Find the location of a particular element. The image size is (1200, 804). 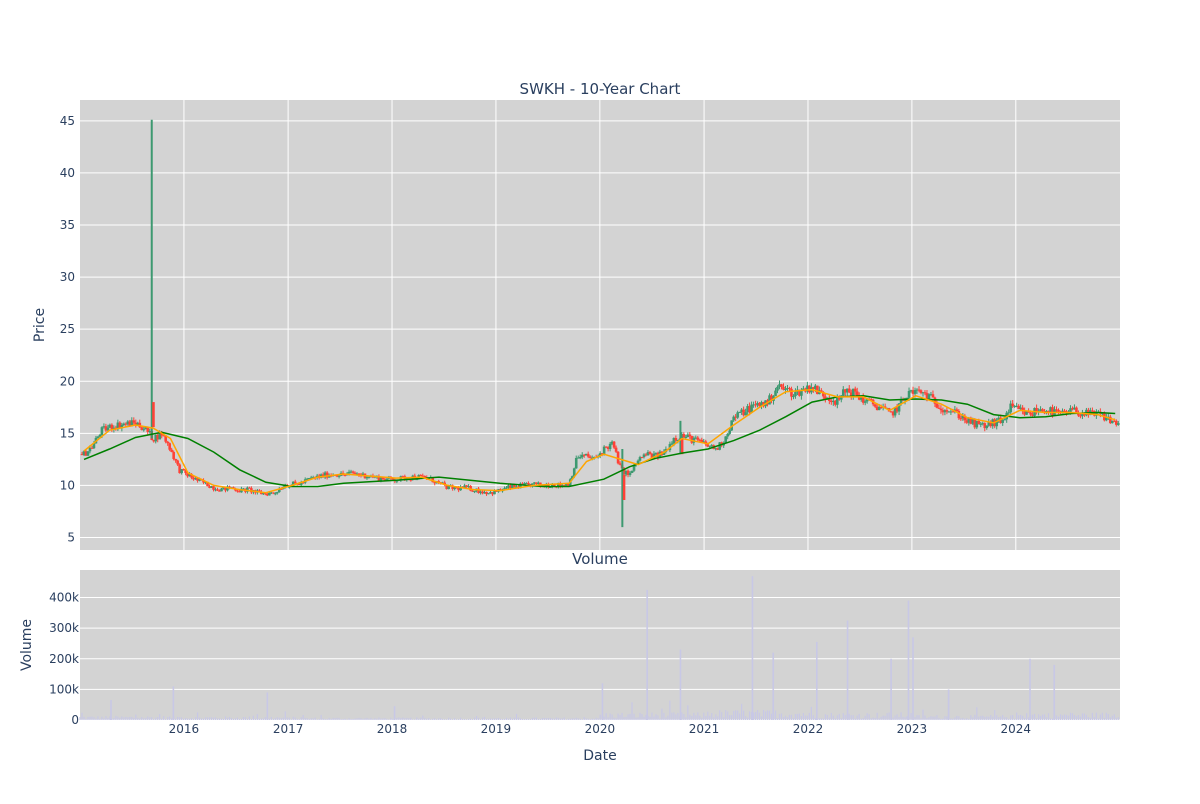

price-y-tick-label: 25 is located at coordinates (67, 329).